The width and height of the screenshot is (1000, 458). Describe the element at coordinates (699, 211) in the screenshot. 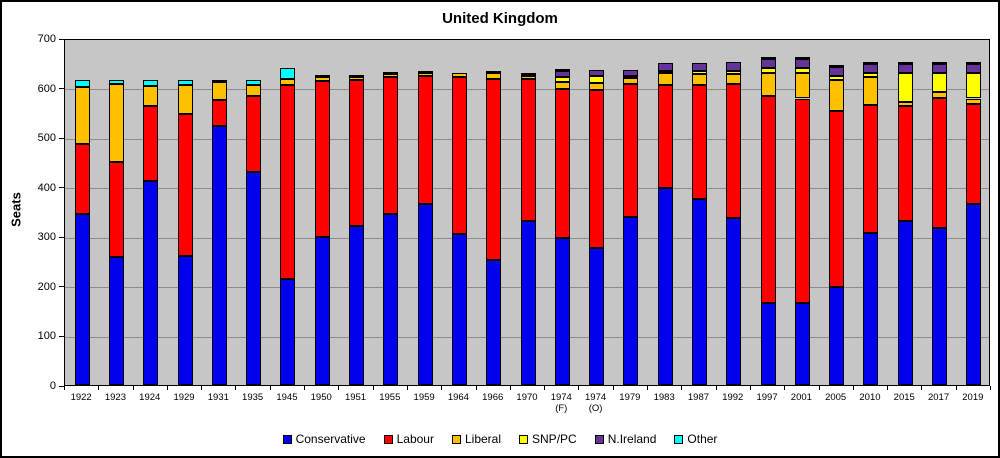

I see `bar-1987` at that location.